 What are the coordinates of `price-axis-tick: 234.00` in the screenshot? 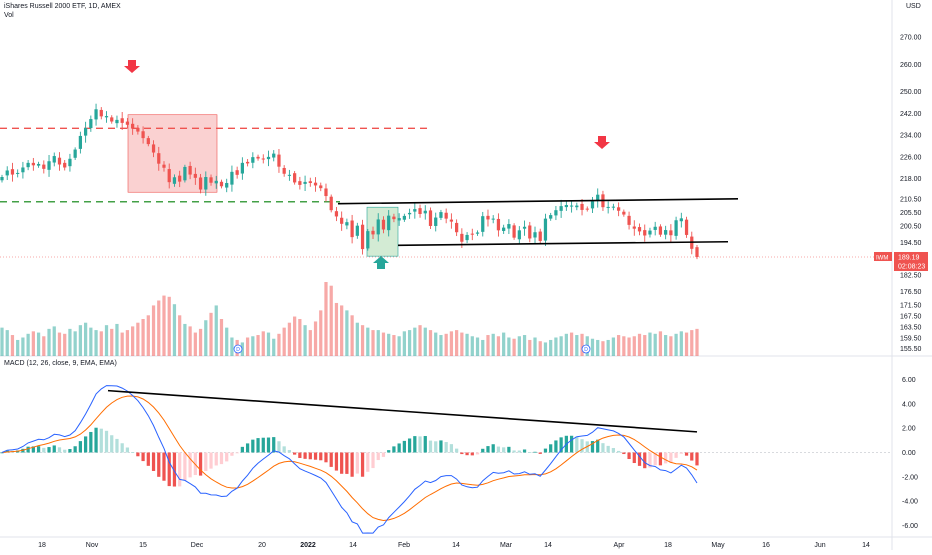 It's located at (911, 136).